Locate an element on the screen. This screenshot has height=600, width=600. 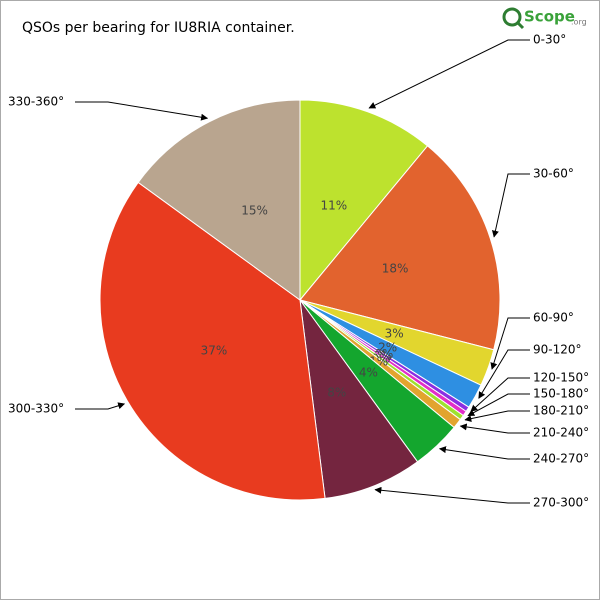
logo-text: Scope is located at coordinates (549, 17).